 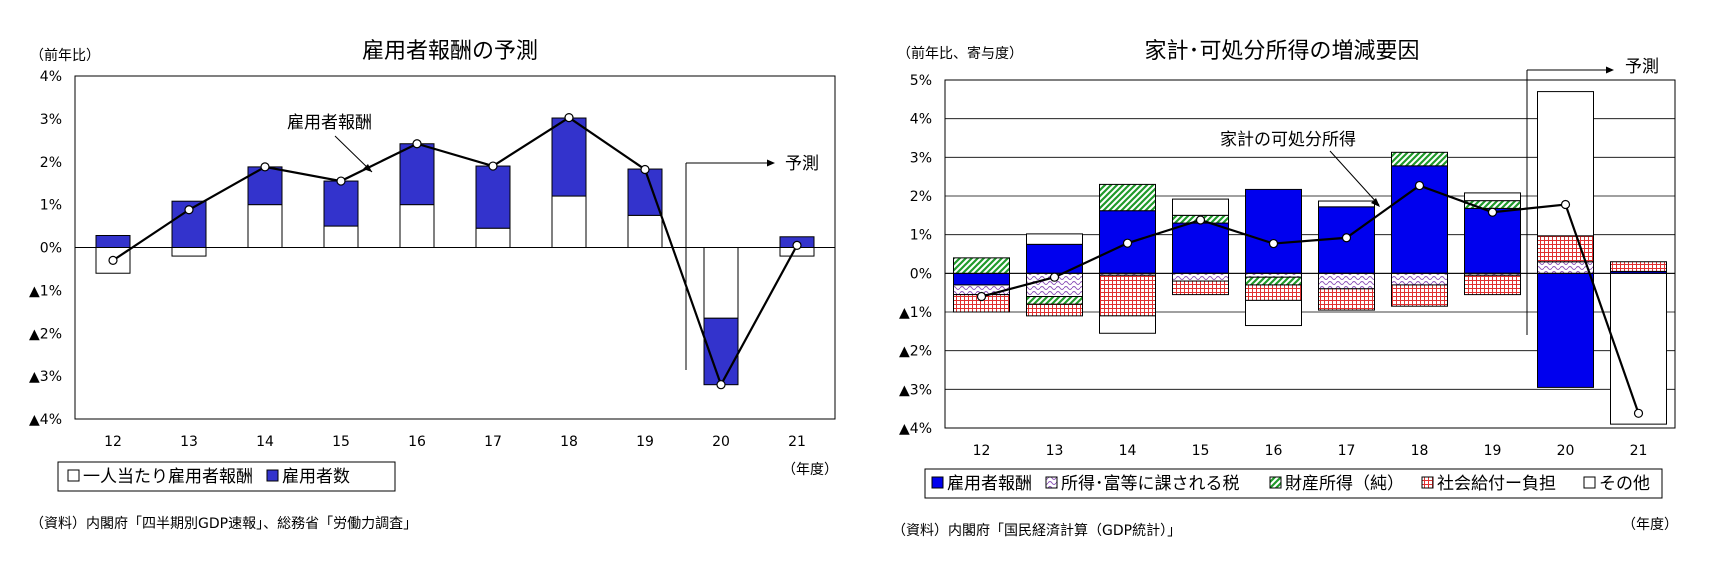 What do you see at coordinates (1127, 197) in the screenshot?
I see `chart2-bar-14-s2` at bounding box center [1127, 197].